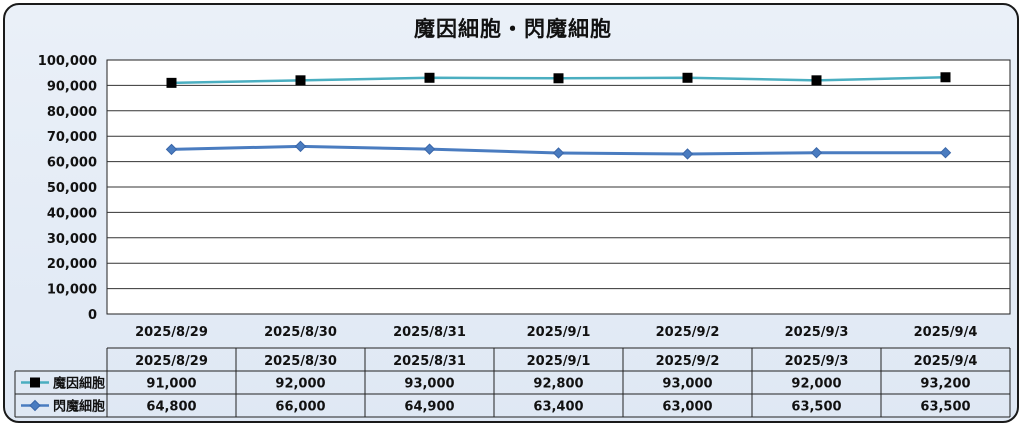 Image resolution: width=1024 pixels, height=428 pixels. Describe the element at coordinates (559, 361) in the screenshot. I see `table-header-cell: 2025/9/1` at that location.